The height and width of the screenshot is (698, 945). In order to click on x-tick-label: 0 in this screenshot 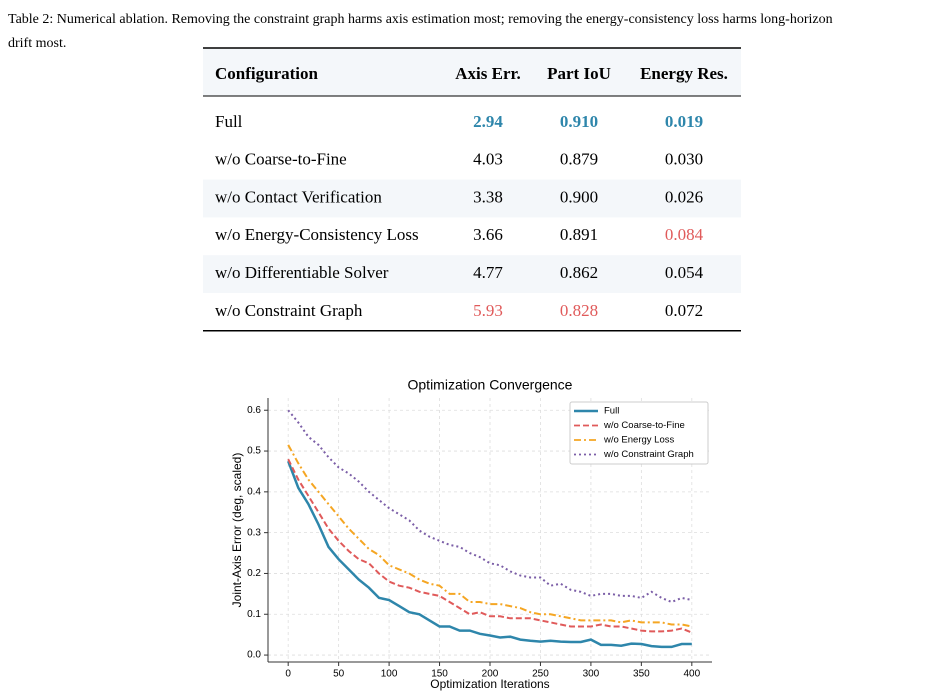, I will do `click(288, 674)`.